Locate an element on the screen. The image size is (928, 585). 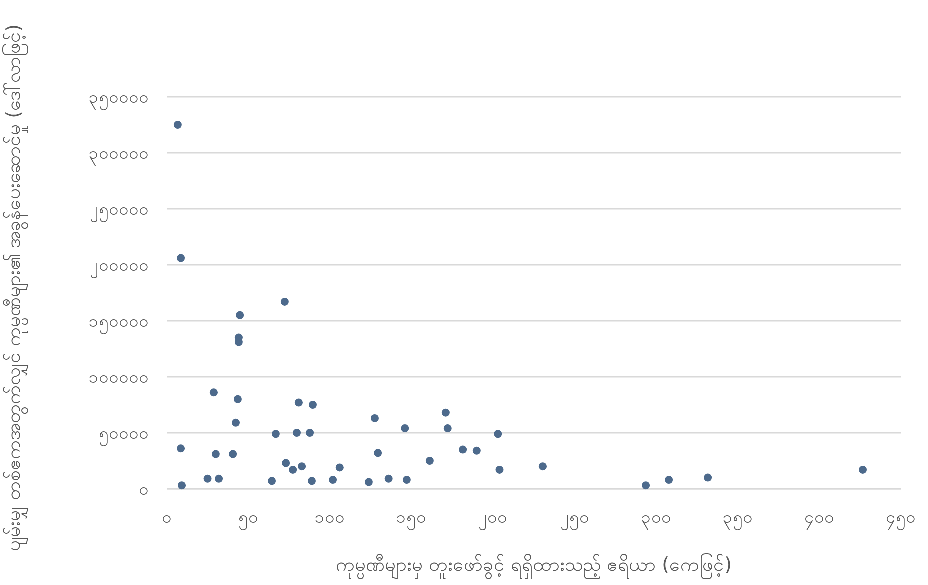
x-tick-label: ၅၀ is located at coordinates (248, 519).